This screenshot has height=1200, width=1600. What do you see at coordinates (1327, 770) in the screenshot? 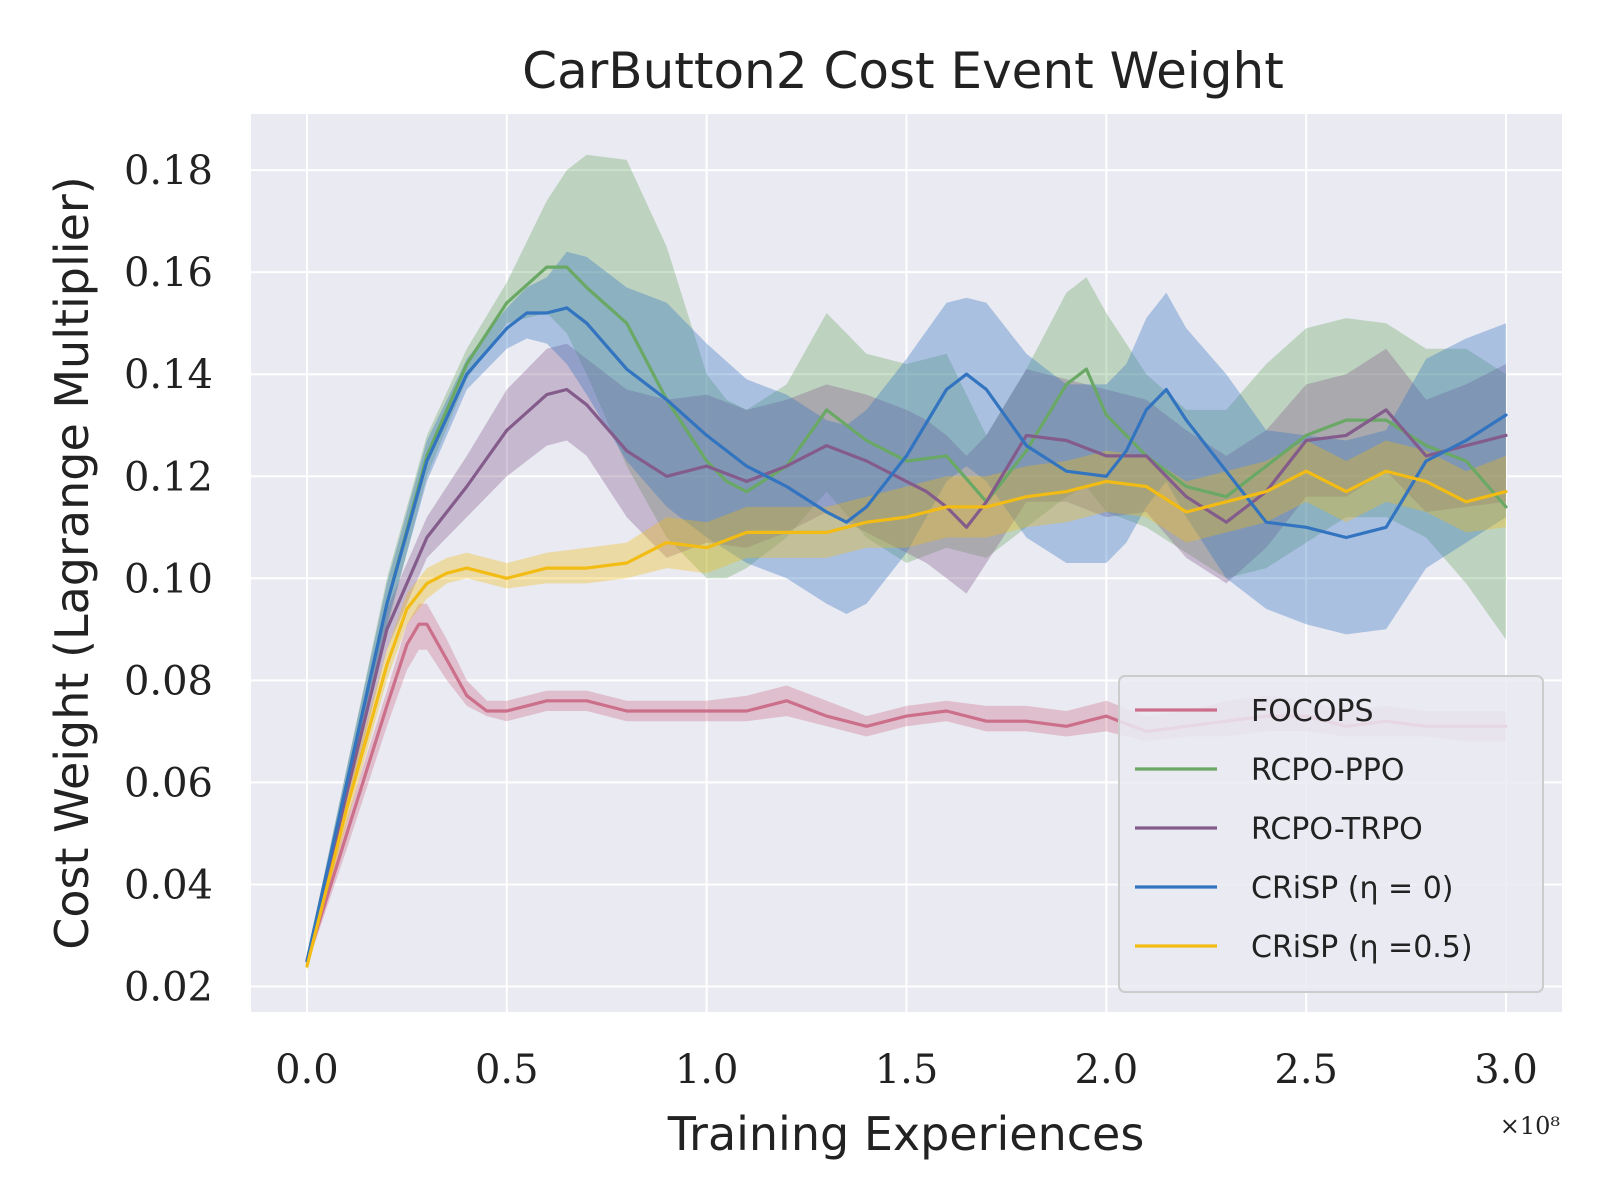
I see `legend-label-rcpo-ppo: RCPO-PPO` at bounding box center [1327, 770].